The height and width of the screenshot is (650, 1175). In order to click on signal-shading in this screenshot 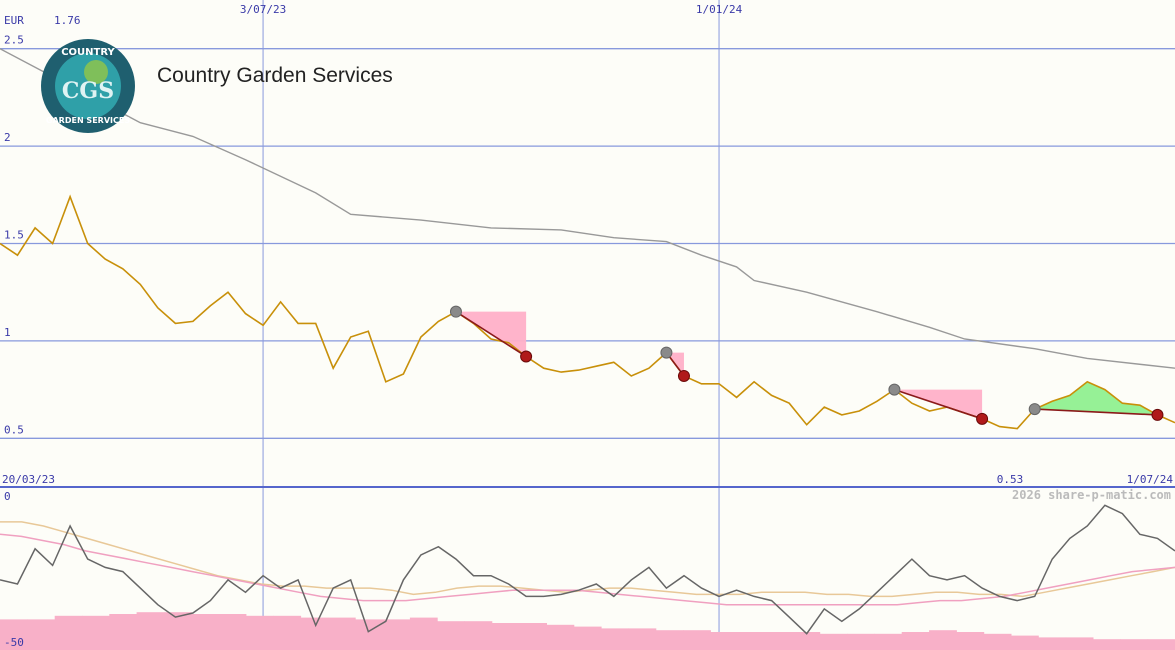, I will do `click(806, 365)`.